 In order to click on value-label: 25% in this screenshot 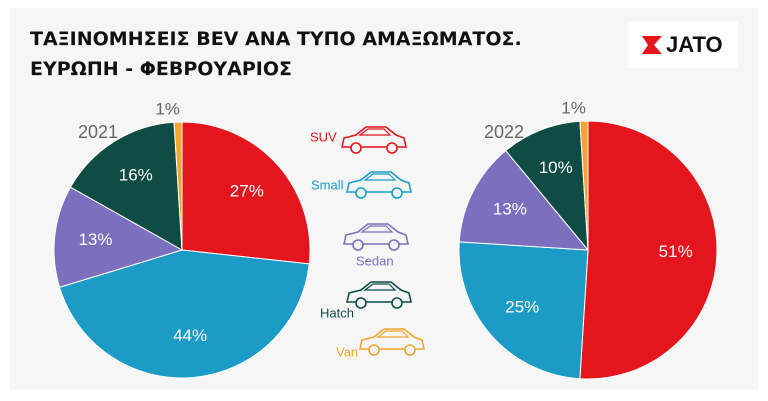, I will do `click(522, 306)`.